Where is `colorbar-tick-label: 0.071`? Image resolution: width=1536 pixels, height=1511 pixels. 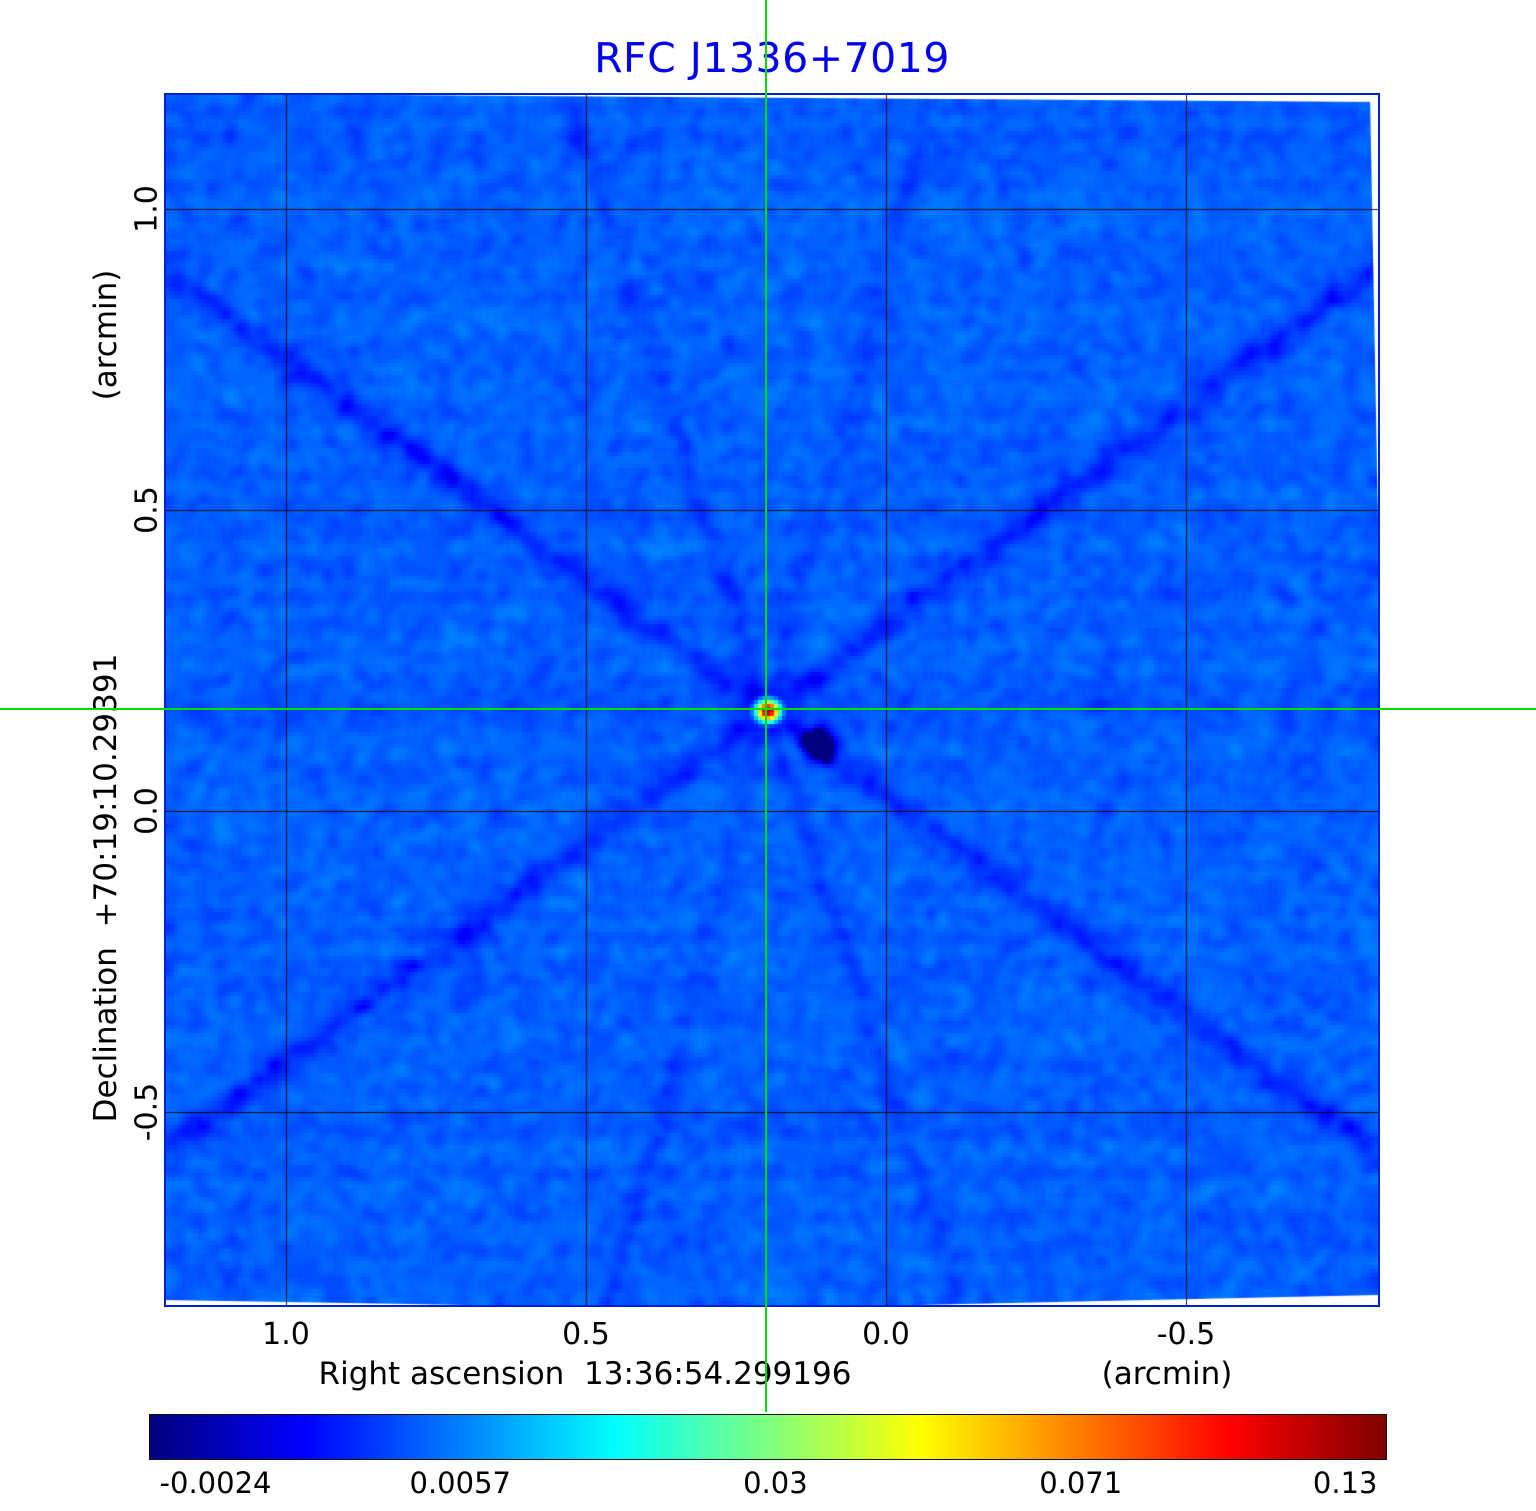
colorbar-tick-label: 0.071 is located at coordinates (1081, 1483).